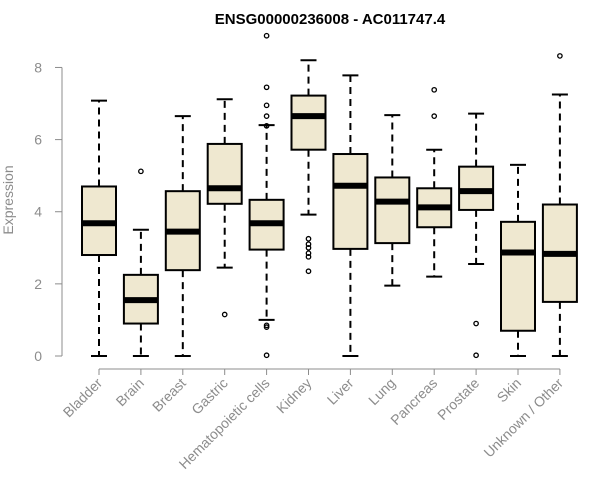  I want to click on box-group-hematopoietic-cells, so click(266, 195).